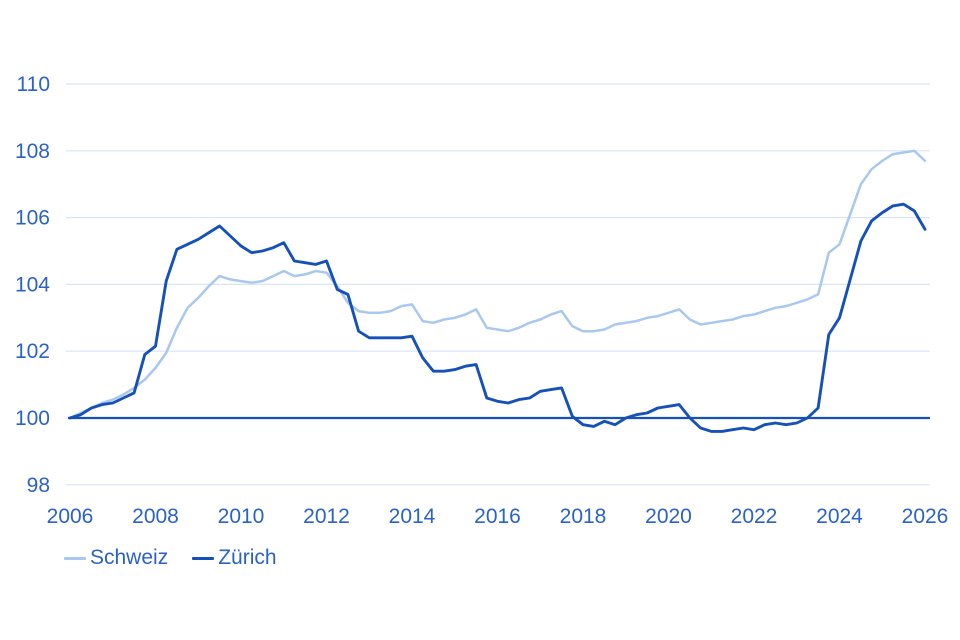  Describe the element at coordinates (583, 516) in the screenshot. I see `x-tick-label-2018: 2018` at that location.